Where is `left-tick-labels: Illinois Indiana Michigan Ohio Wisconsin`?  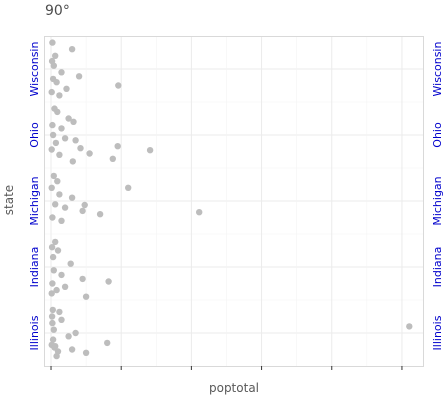
left-tick-labels: Illinois Indiana Michigan Ohio Wisconsin is located at coordinates (34, 196).